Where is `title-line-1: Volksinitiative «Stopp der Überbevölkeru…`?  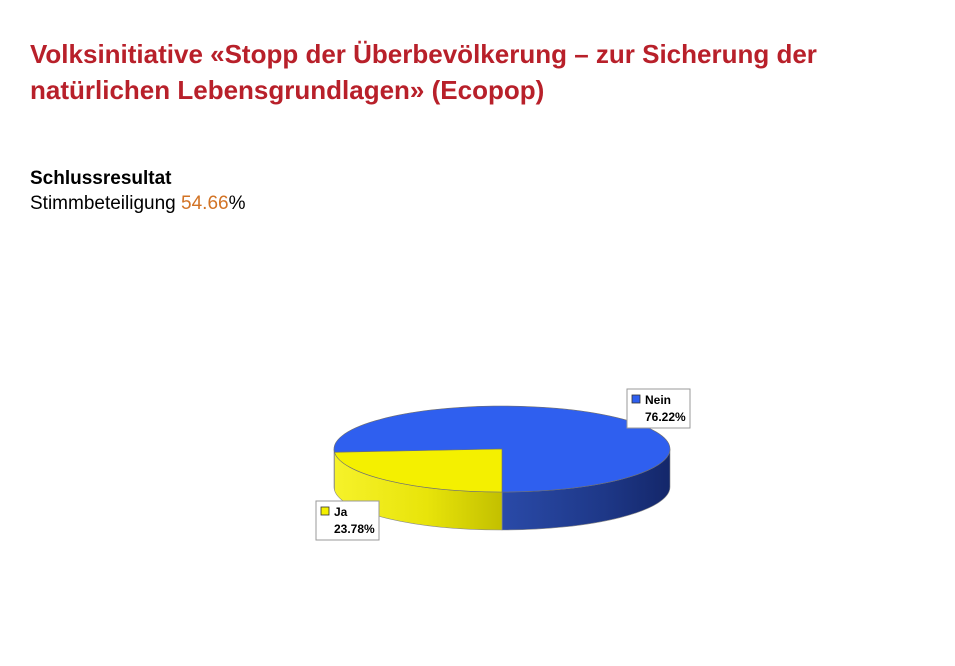 title-line-1: Volksinitiative «Stopp der Überbevölkeru… is located at coordinates (423, 54).